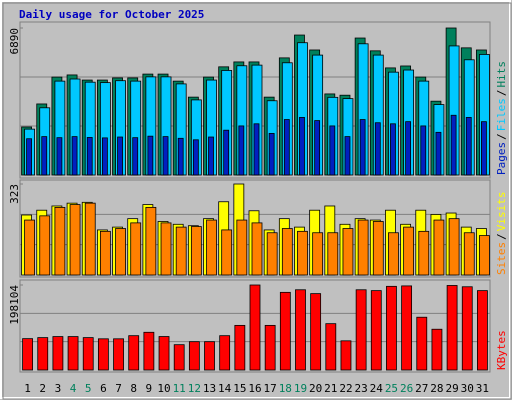  I want to click on x-tick-label: 25, so click(391, 388).